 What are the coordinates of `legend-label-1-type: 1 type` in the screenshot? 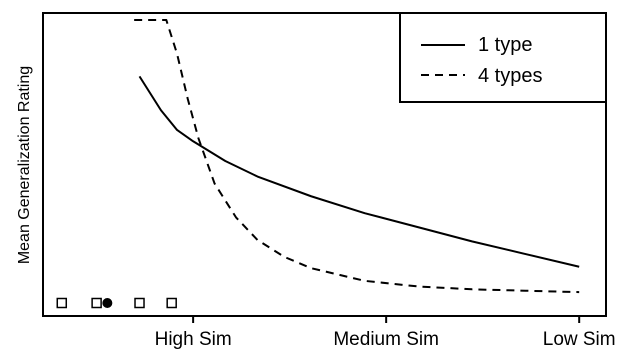 It's located at (505, 45).